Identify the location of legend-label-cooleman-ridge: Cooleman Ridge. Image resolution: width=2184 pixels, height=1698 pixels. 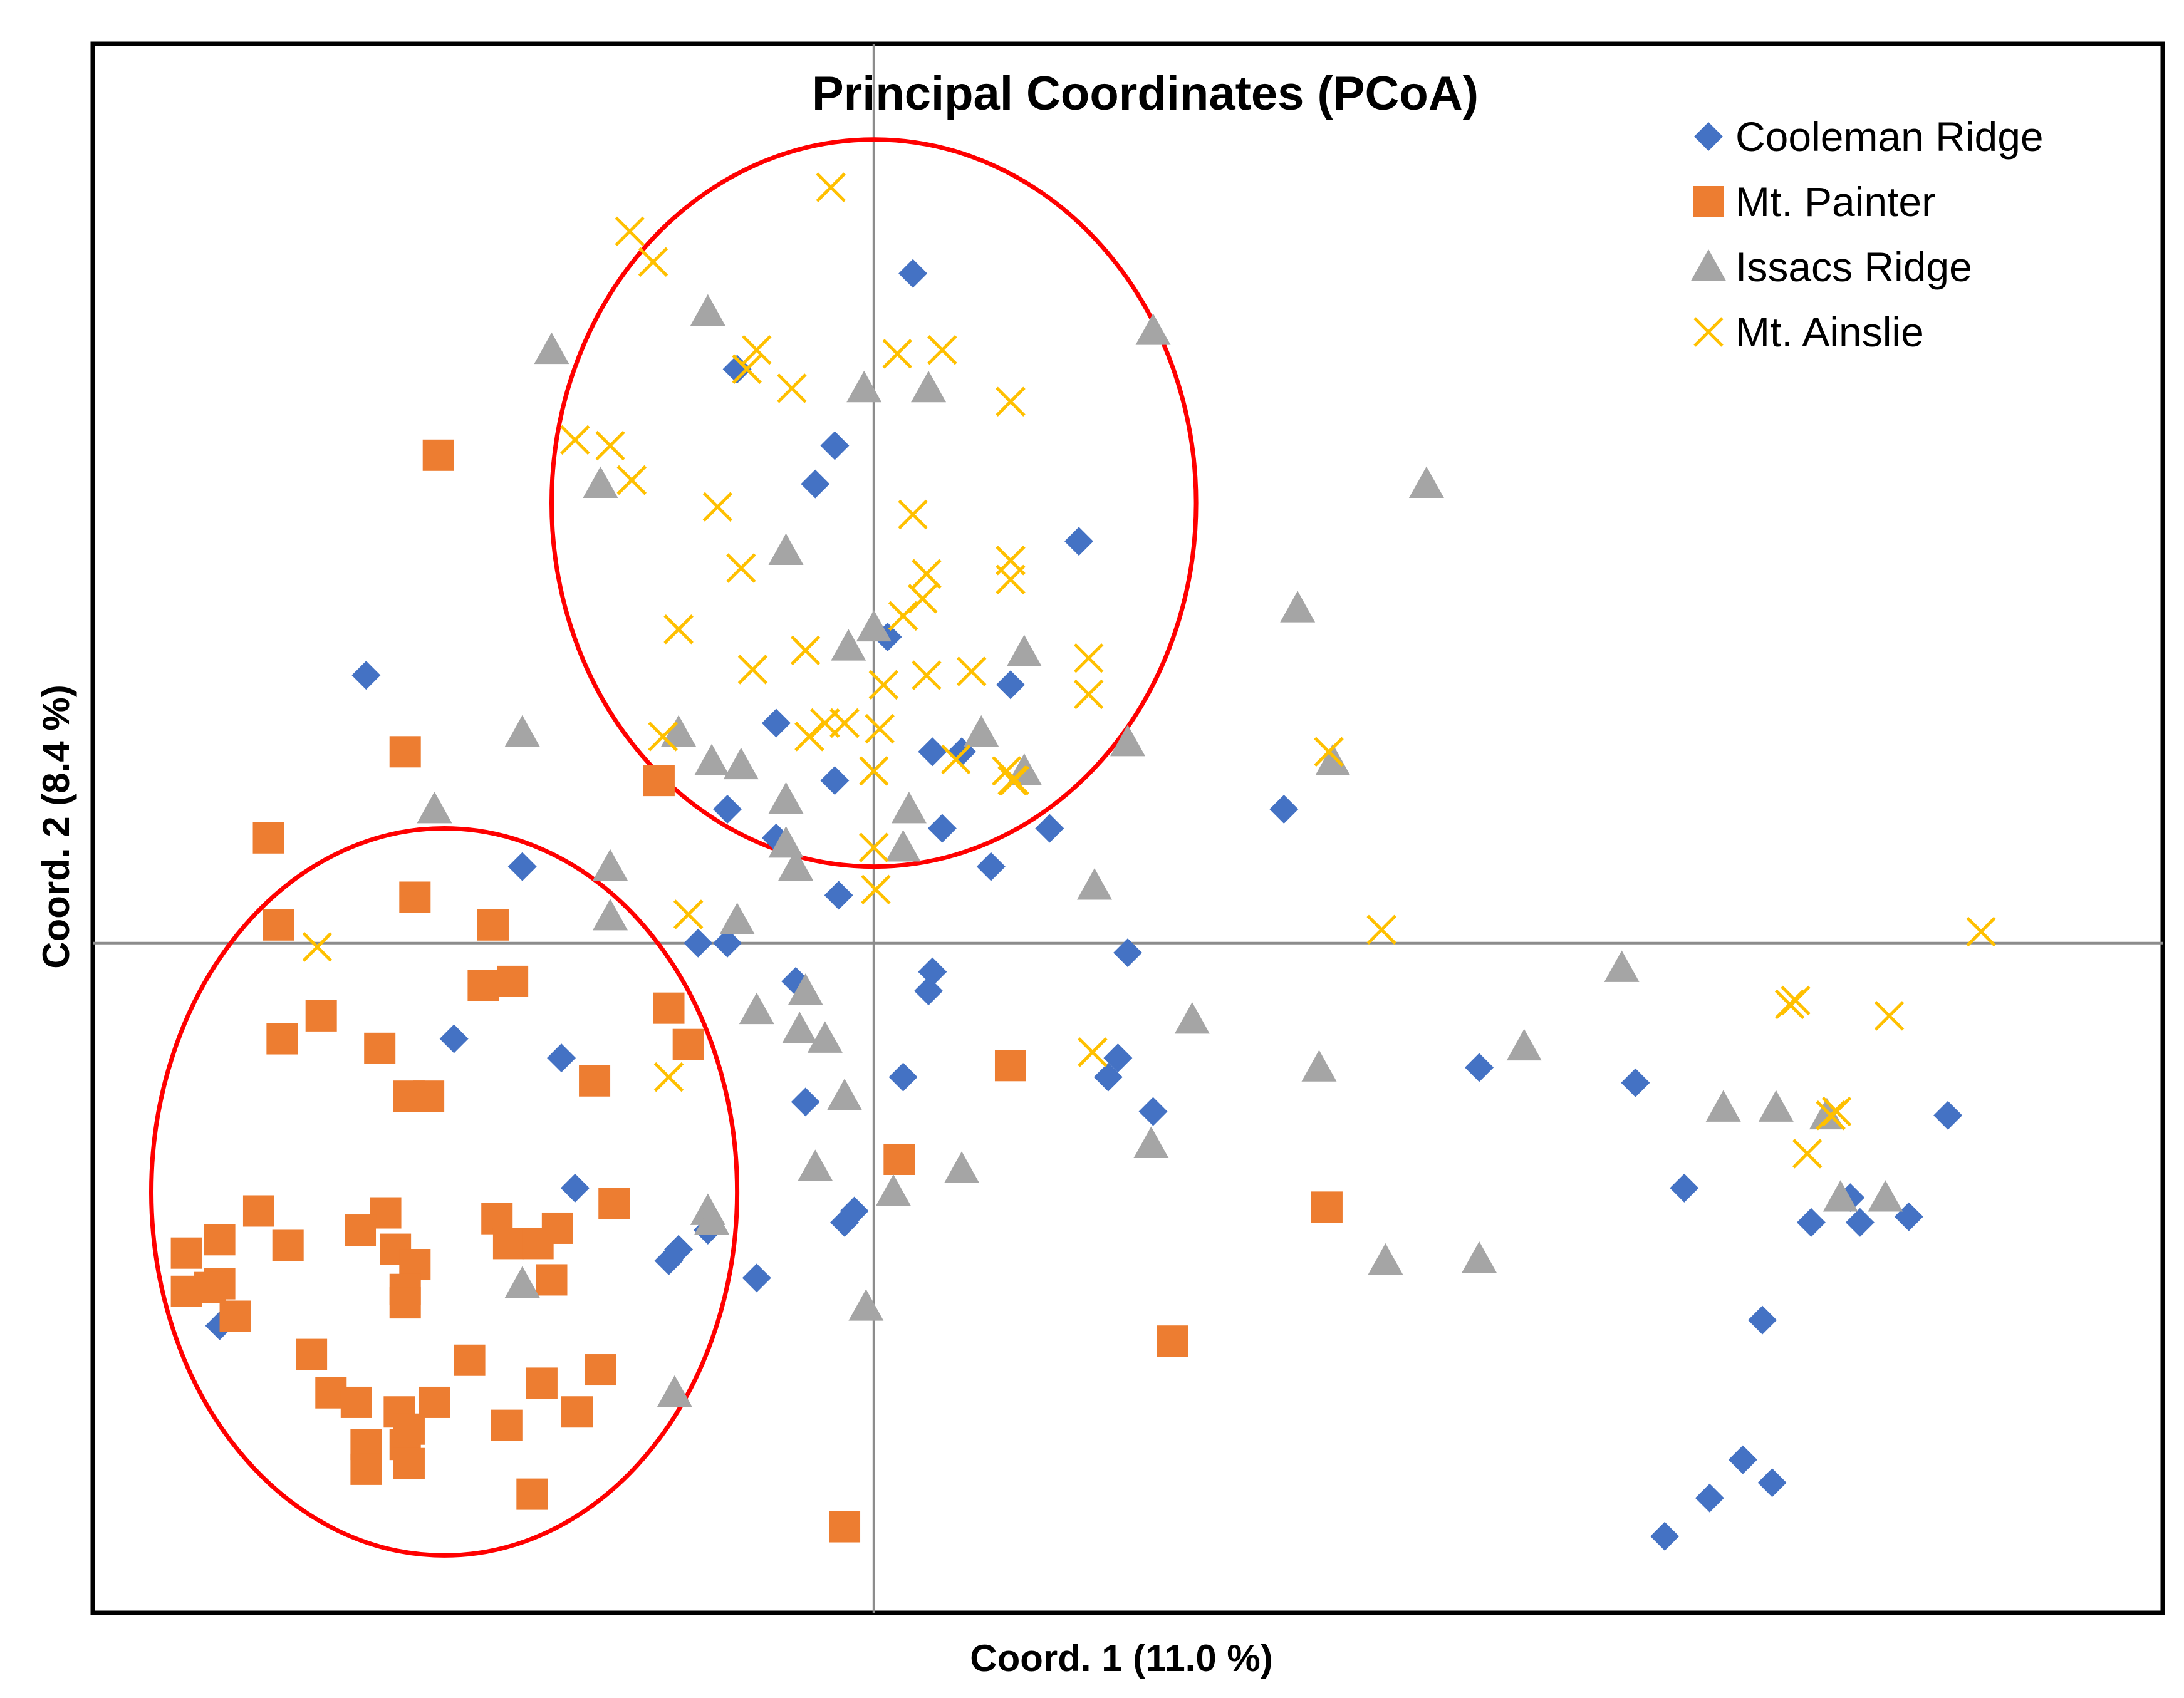
(1889, 136).